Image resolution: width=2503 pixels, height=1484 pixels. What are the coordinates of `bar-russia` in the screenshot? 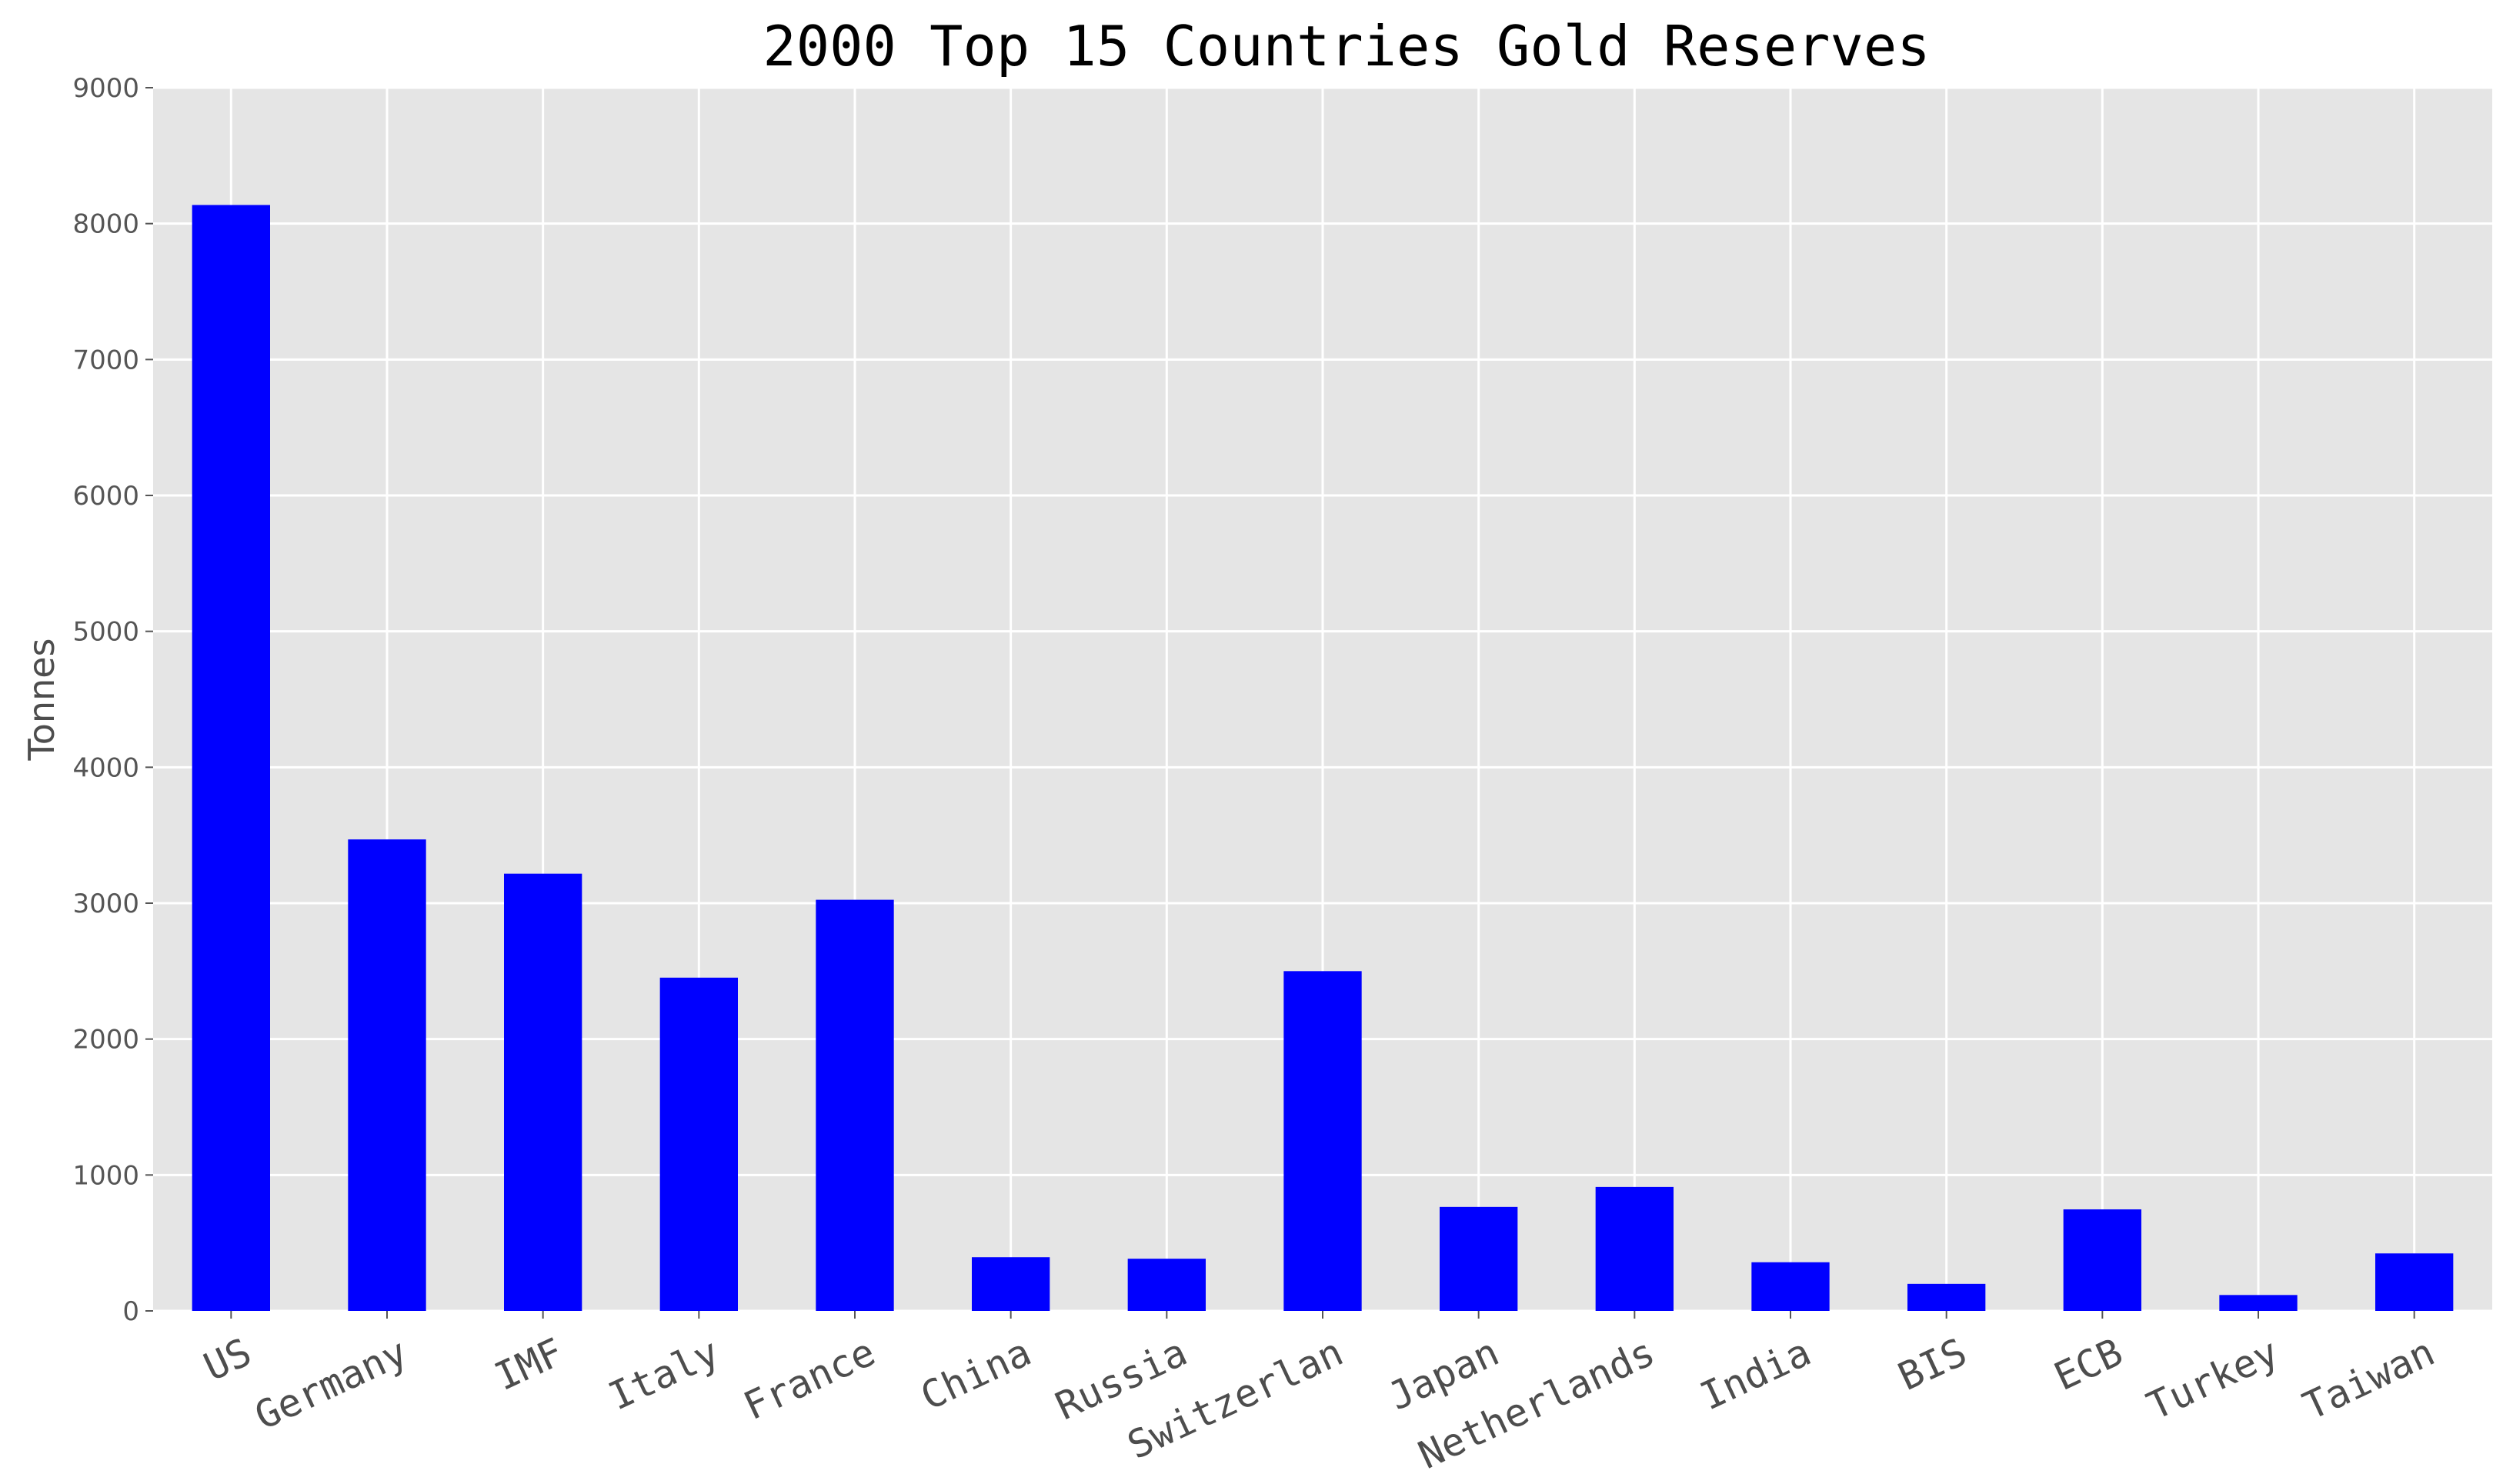 It's located at (1167, 1285).